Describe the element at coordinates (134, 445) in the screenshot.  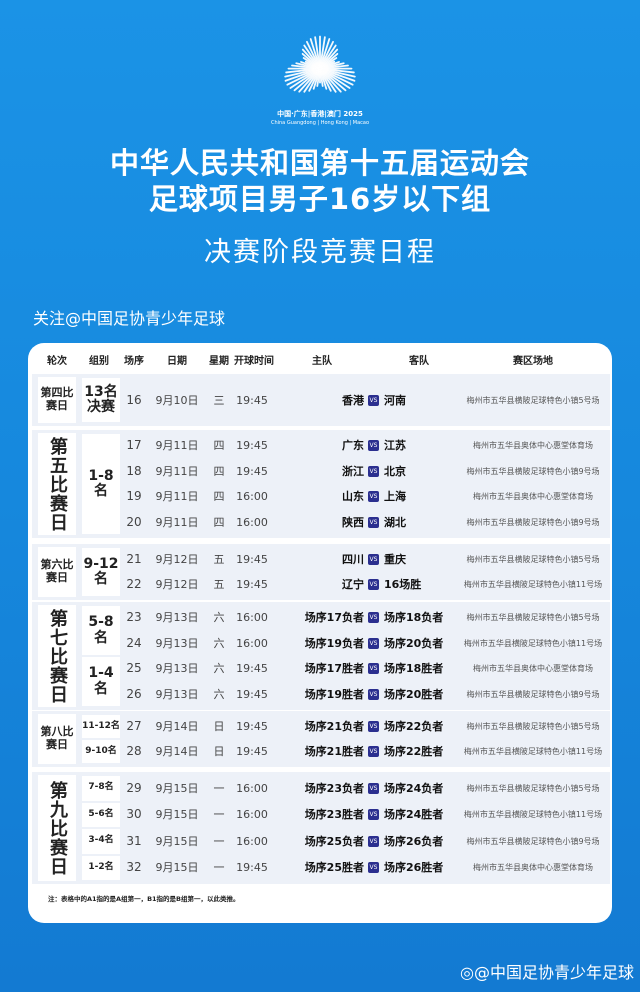
I see `match-number: 17` at that location.